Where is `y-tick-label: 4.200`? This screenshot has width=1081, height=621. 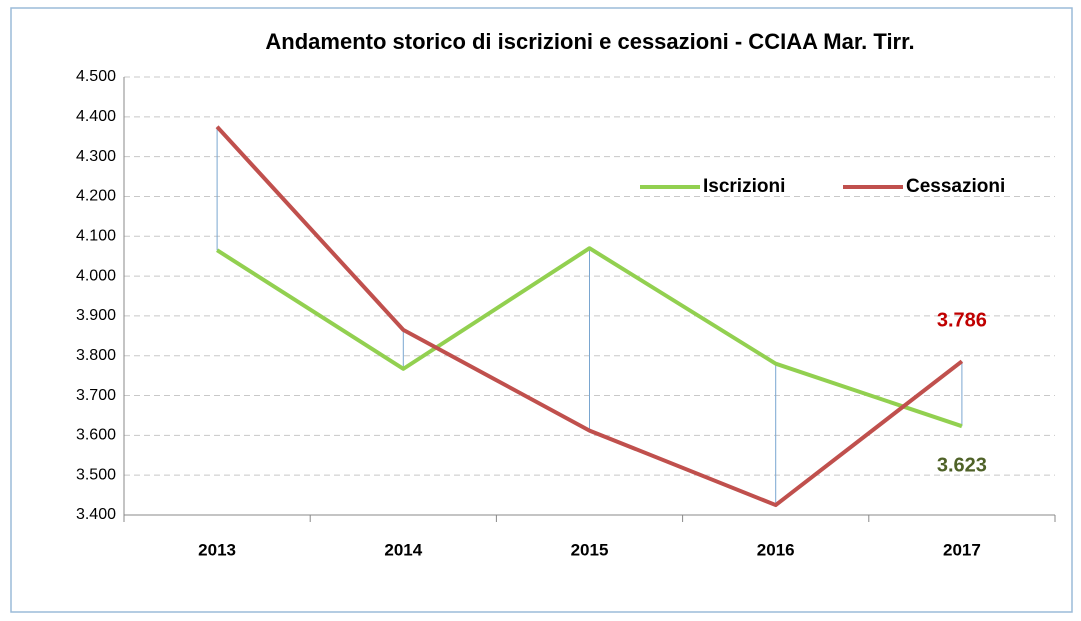
y-tick-label: 4.200 is located at coordinates (96, 196).